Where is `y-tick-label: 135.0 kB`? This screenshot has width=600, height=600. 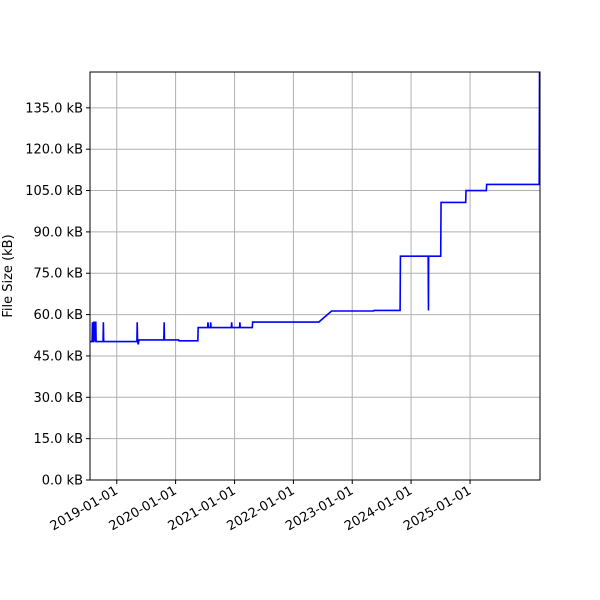
y-tick-label: 135.0 kB is located at coordinates (54, 108).